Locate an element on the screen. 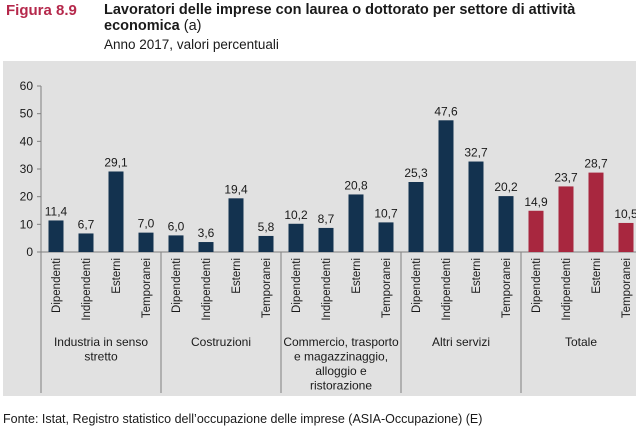 This screenshot has height=433, width=642. chart-subtitle: Anno 2017, valori percentuali is located at coordinates (191, 44).